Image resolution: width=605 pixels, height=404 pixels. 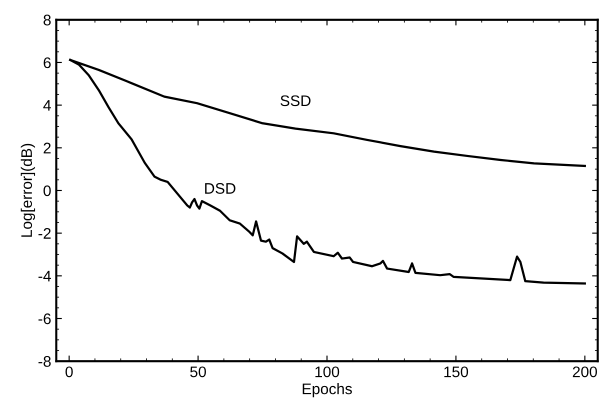 What do you see at coordinates (69, 372) in the screenshot?
I see `x-tick-label: 0` at bounding box center [69, 372].